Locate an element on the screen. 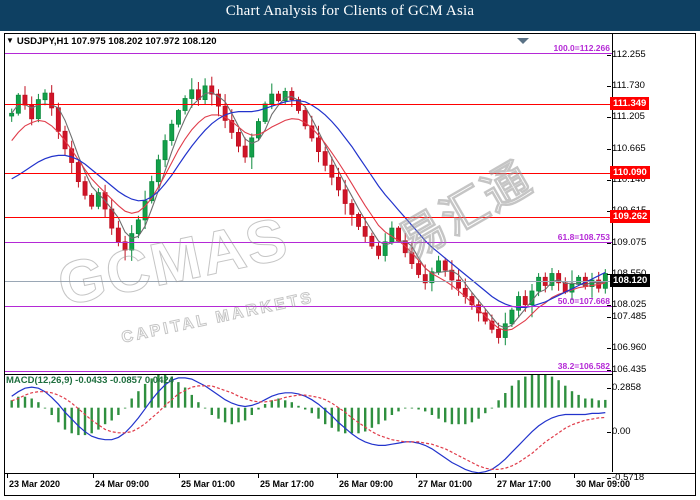 The image size is (700, 500). time-label-1: 24 Mar 09:00 is located at coordinates (122, 484).